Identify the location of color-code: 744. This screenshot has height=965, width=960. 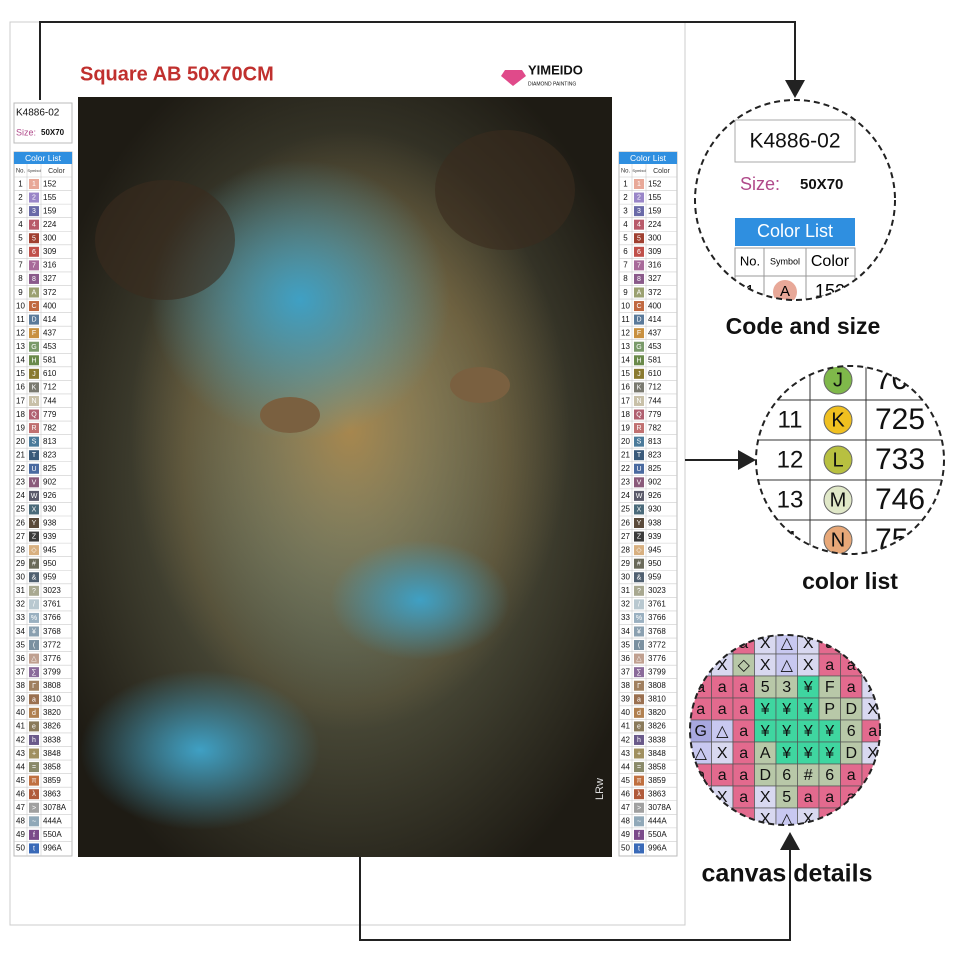
(655, 400).